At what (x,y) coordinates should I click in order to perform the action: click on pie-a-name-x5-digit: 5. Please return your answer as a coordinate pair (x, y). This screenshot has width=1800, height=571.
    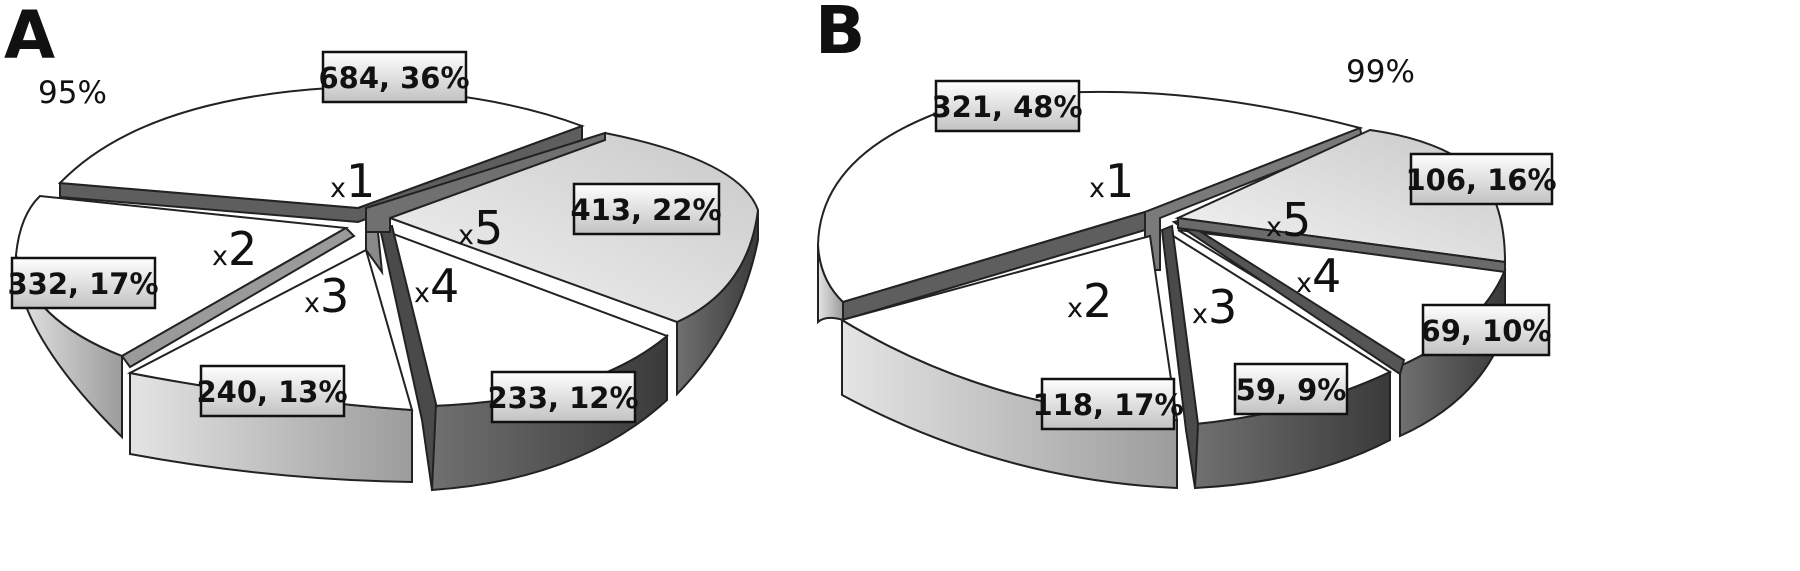
    Looking at the image, I should click on (488, 228).